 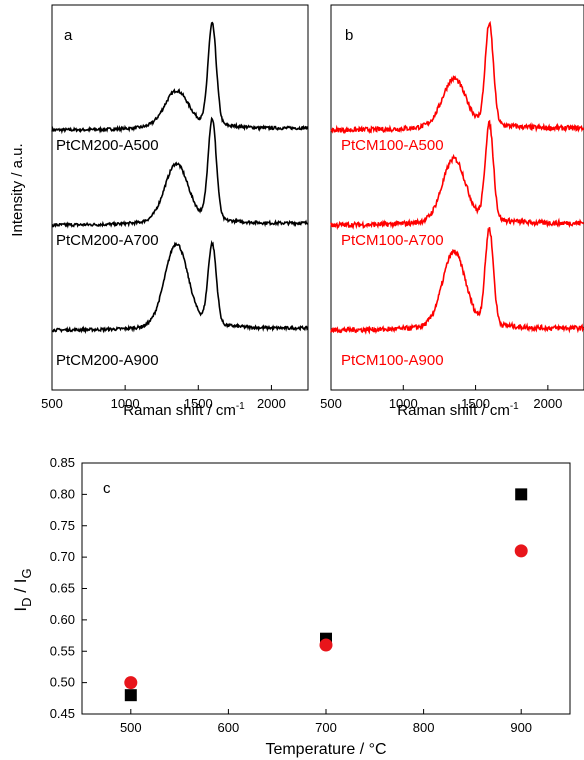 I want to click on y-tick-label: 0.50, so click(x=62, y=682).